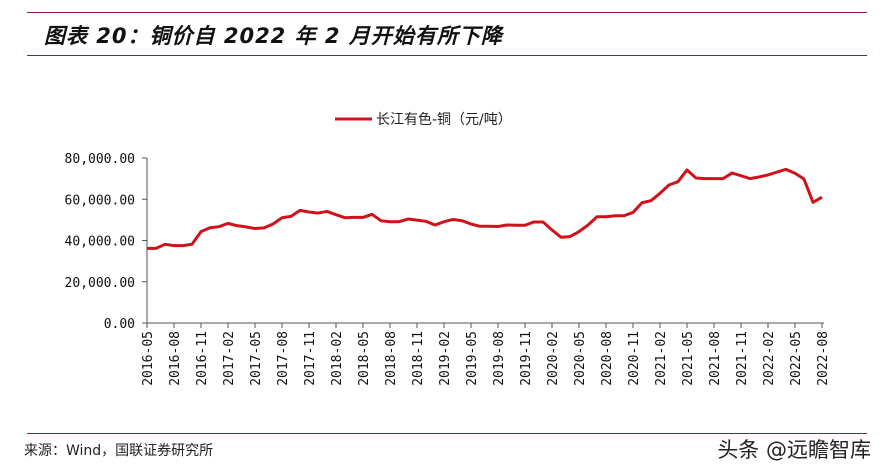 The image size is (885, 472). I want to click on figure-title: 图表 20：铜价自 2022 年 2 月开始有所下降, so click(273, 36).